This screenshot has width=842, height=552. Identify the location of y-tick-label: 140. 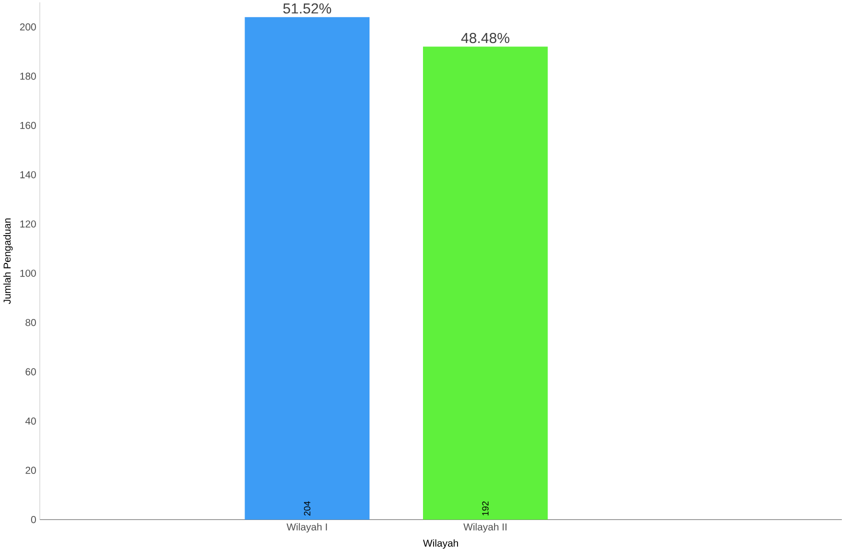
(28, 174).